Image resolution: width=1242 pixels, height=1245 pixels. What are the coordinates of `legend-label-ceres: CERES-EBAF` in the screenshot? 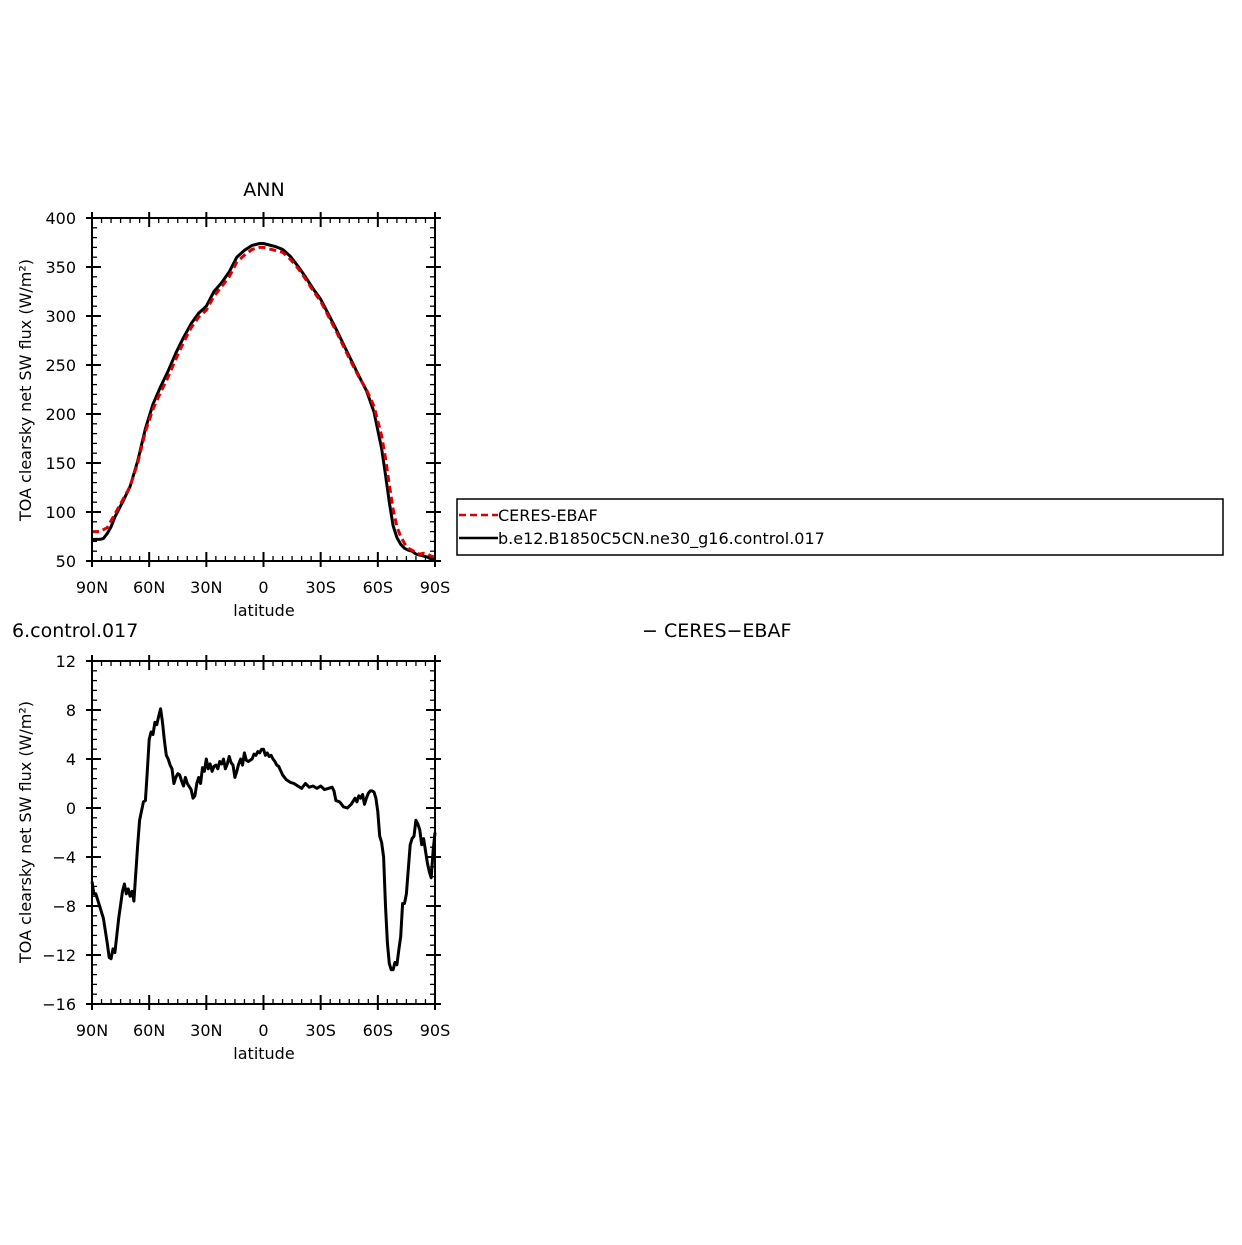 It's located at (548, 515).